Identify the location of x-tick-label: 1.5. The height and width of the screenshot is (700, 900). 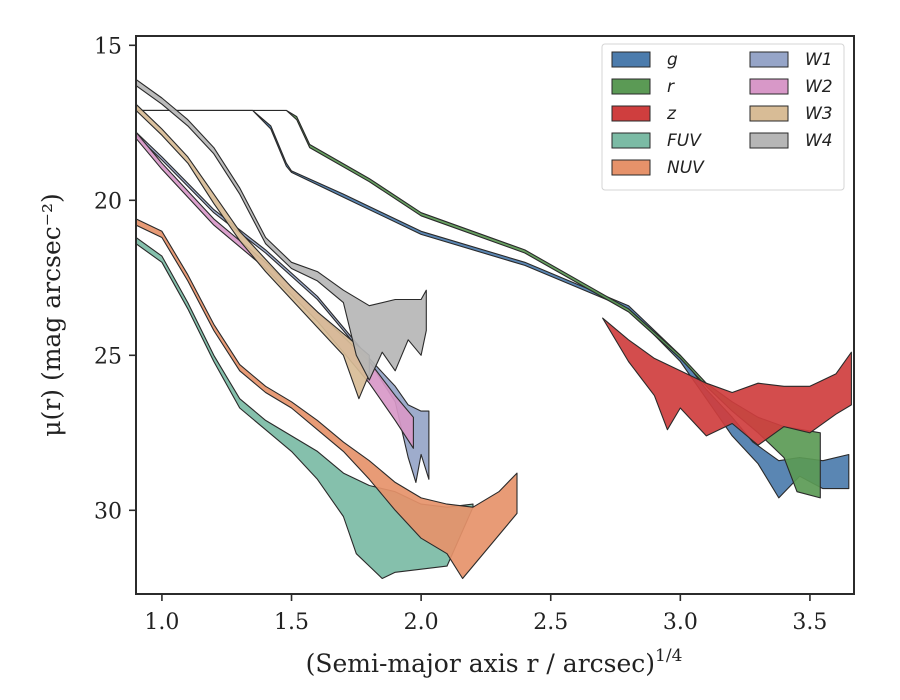
(291, 622).